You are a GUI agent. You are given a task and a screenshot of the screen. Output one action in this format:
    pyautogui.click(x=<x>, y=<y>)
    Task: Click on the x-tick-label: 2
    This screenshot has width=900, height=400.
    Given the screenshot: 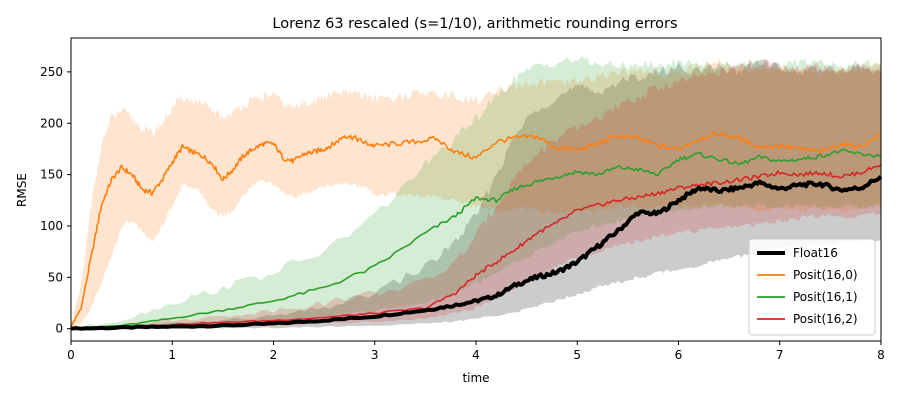 What is the action you would take?
    pyautogui.click(x=274, y=355)
    